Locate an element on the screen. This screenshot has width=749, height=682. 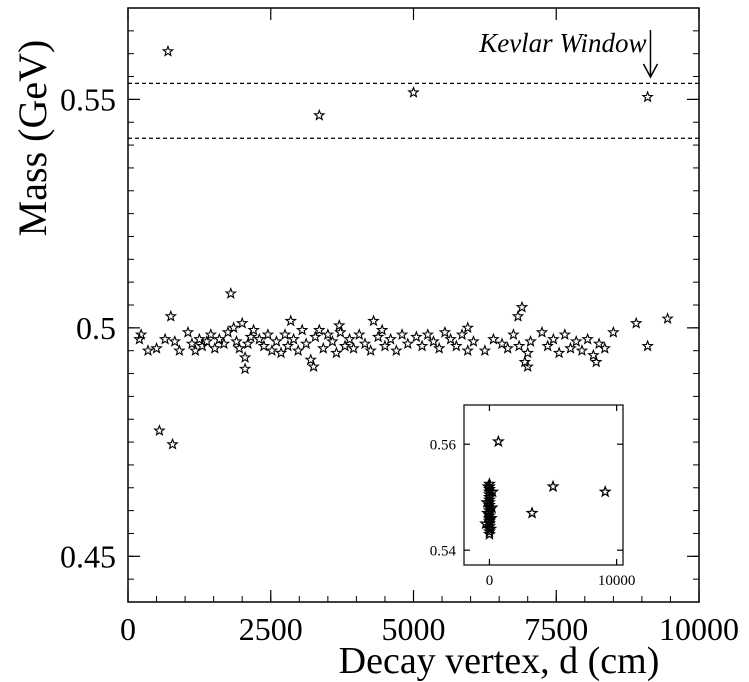
annotation-label: Kevlar Window is located at coordinates (562, 43).